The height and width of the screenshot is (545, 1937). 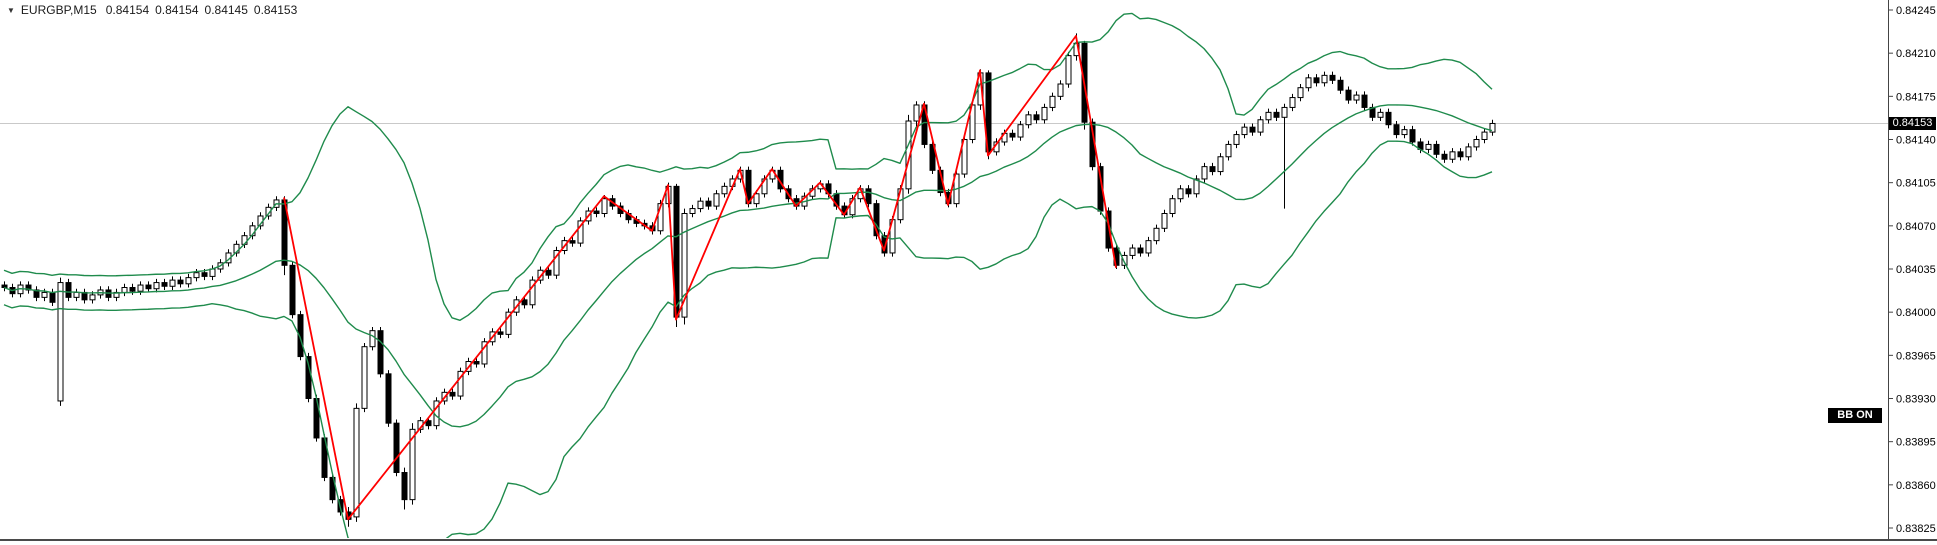 I want to click on quote-close: 0.84153, so click(x=275, y=10).